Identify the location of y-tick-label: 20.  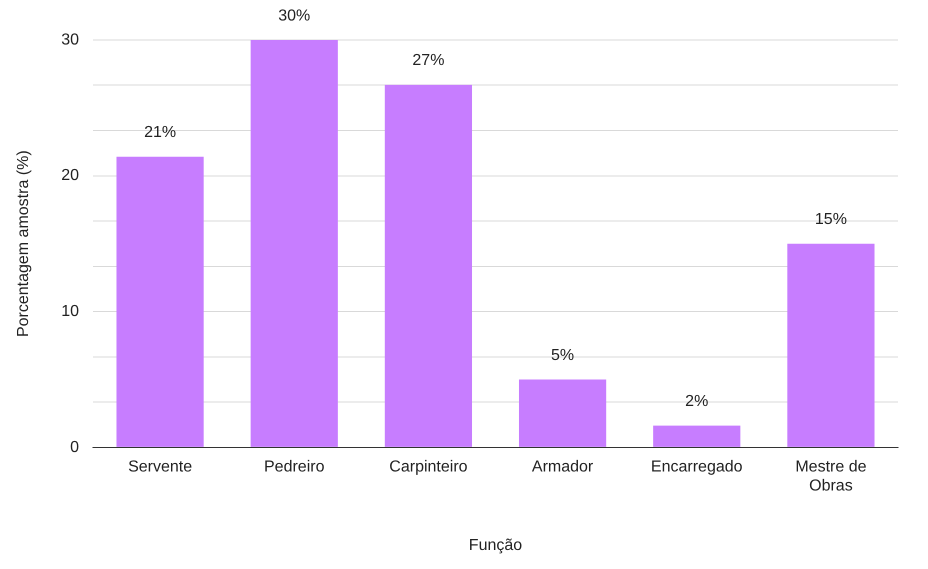
(70, 175).